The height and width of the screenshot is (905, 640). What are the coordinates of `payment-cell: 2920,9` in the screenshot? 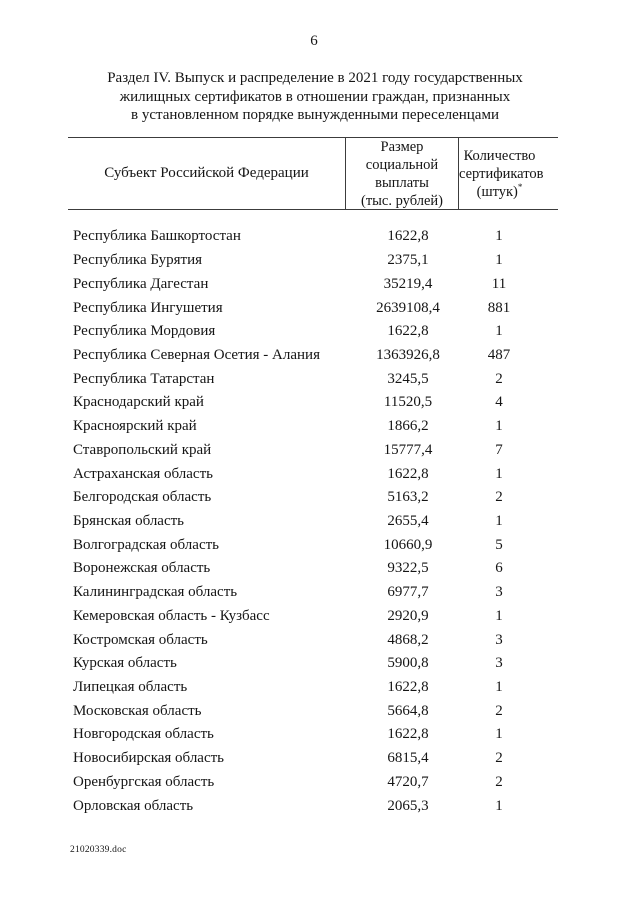 It's located at (408, 615).